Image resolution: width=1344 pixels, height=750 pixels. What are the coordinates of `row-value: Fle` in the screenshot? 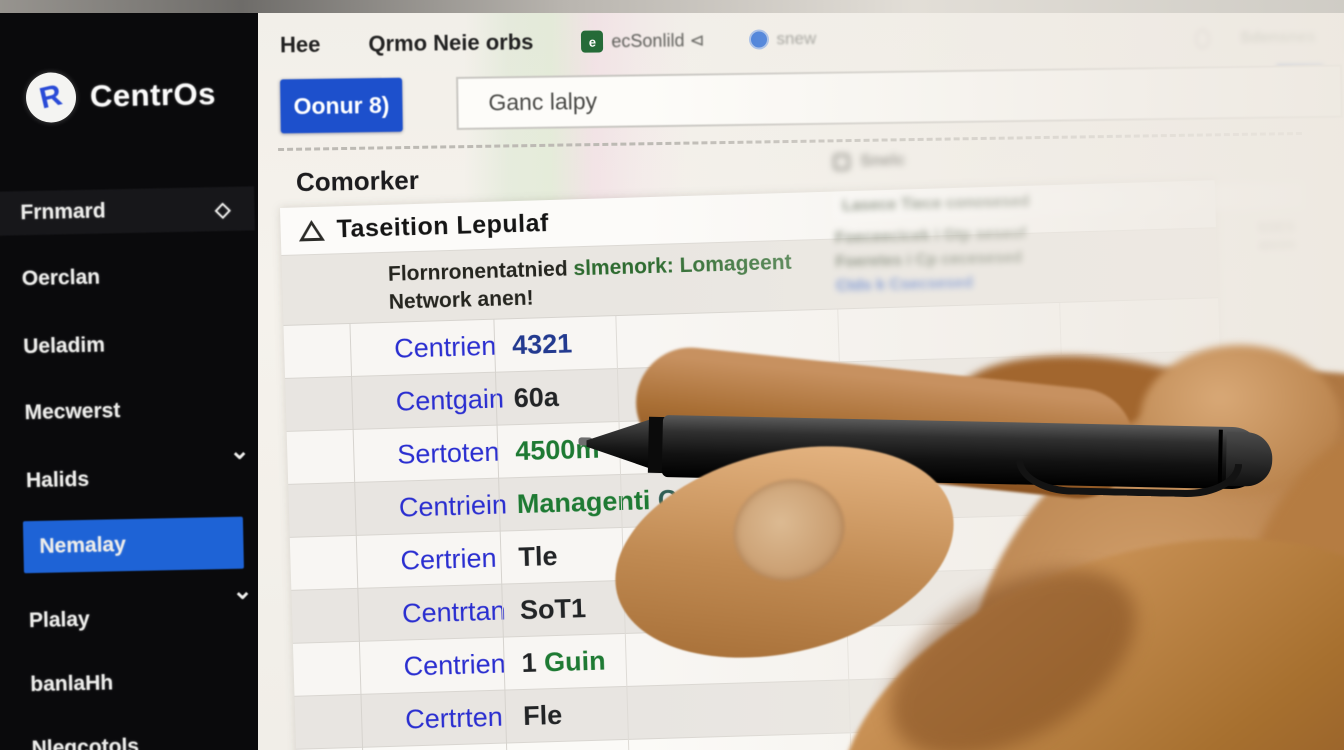 It's located at (542, 715).